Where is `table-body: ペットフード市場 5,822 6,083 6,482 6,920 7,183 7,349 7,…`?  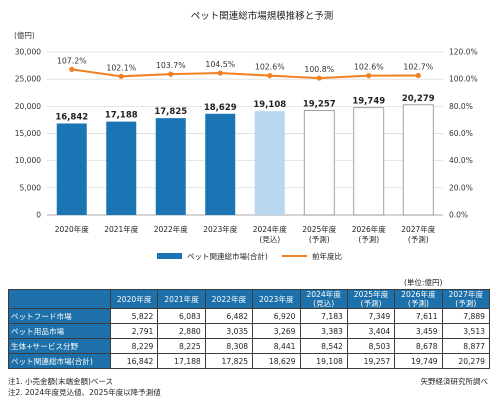 table-body: ペットフード市場 5,822 6,083 6,482 6,920 7,183 7,349 7,… is located at coordinates (249, 338).